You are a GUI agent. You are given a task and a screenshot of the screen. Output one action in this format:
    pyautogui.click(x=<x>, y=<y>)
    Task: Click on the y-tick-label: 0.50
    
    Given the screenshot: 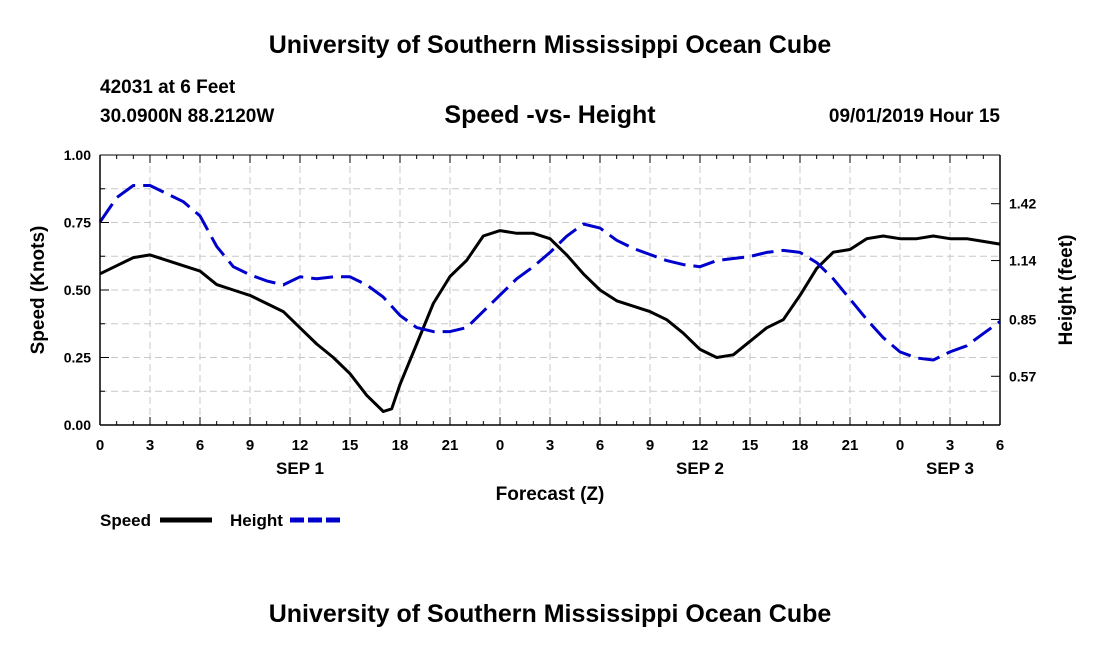 What is the action you would take?
    pyautogui.click(x=77, y=290)
    